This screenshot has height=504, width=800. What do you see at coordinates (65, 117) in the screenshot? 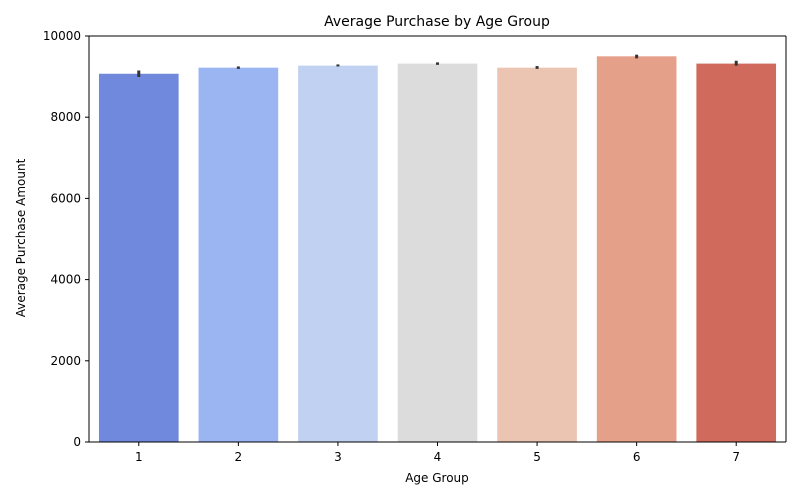
I see `y-tick-label-8000: 8000` at bounding box center [65, 117].